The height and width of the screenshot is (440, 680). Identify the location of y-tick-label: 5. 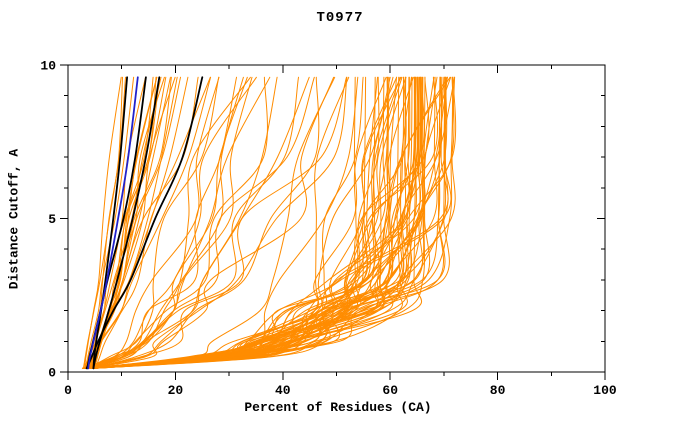
(52, 219).